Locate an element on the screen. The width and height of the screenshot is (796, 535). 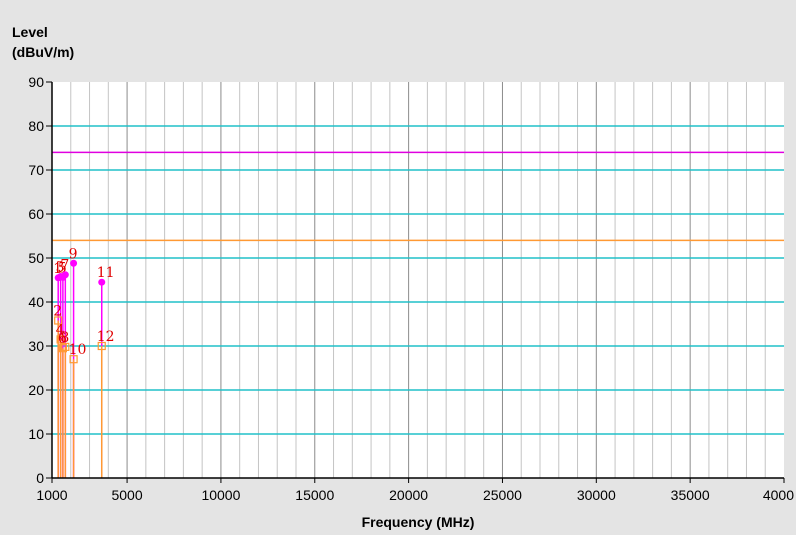
marker-label: 10 is located at coordinates (78, 350).